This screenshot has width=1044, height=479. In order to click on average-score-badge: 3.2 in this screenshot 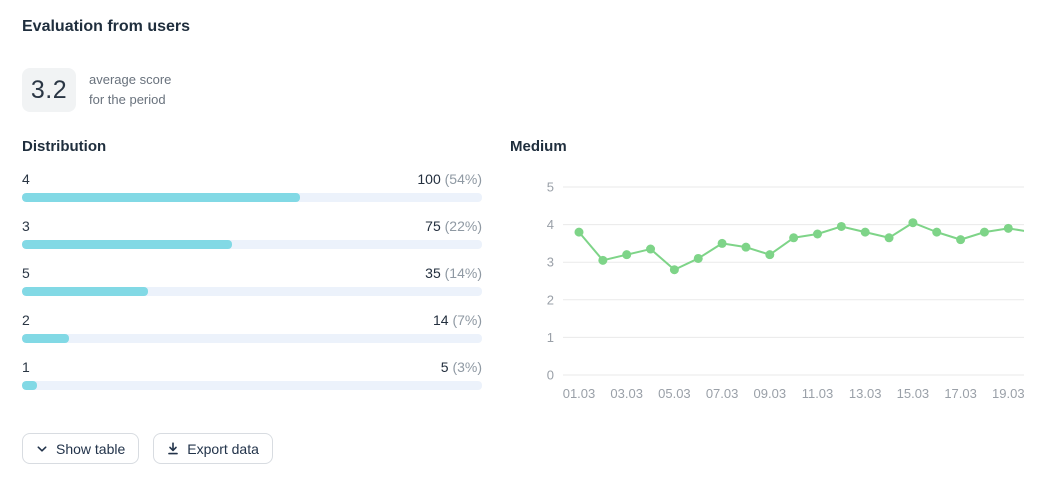, I will do `click(49, 90)`.